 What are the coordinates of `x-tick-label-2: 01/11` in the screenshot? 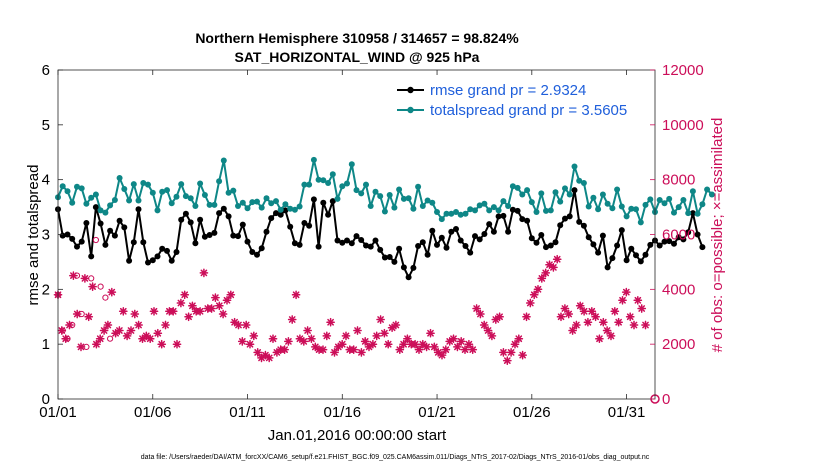 It's located at (247, 412).